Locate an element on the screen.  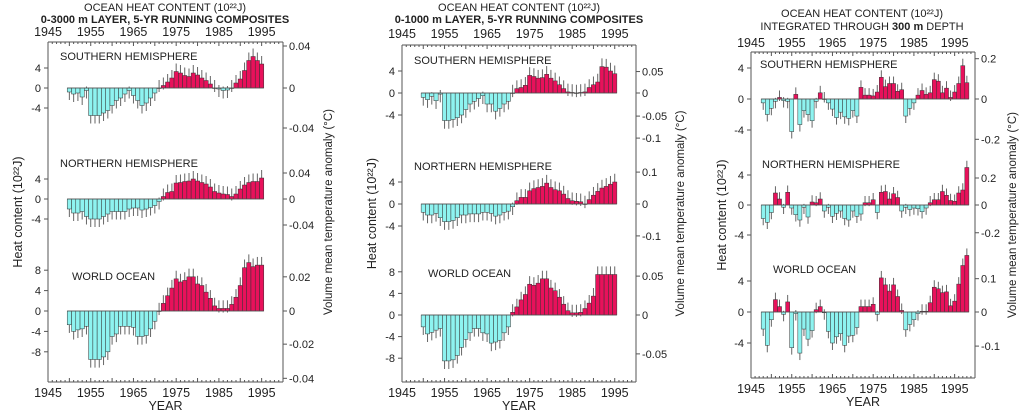
chart-subtitle: 0-1000 m LAYER, 5-YR RUNNING COMPOSITES is located at coordinates (519, 20).